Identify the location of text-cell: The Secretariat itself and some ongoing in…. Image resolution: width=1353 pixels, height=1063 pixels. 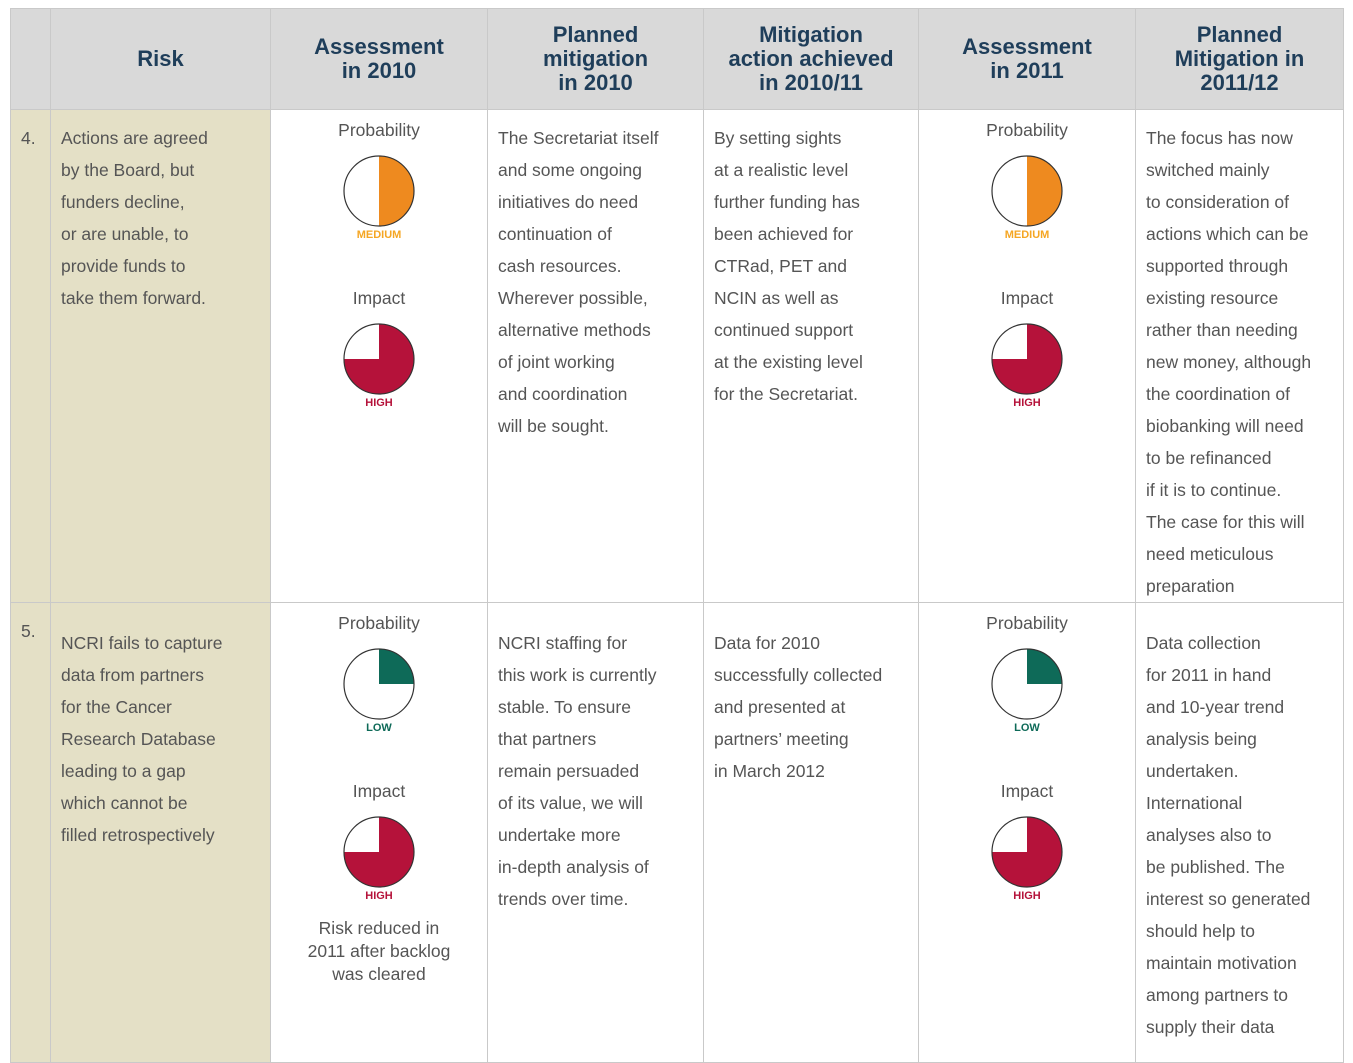
(595, 356).